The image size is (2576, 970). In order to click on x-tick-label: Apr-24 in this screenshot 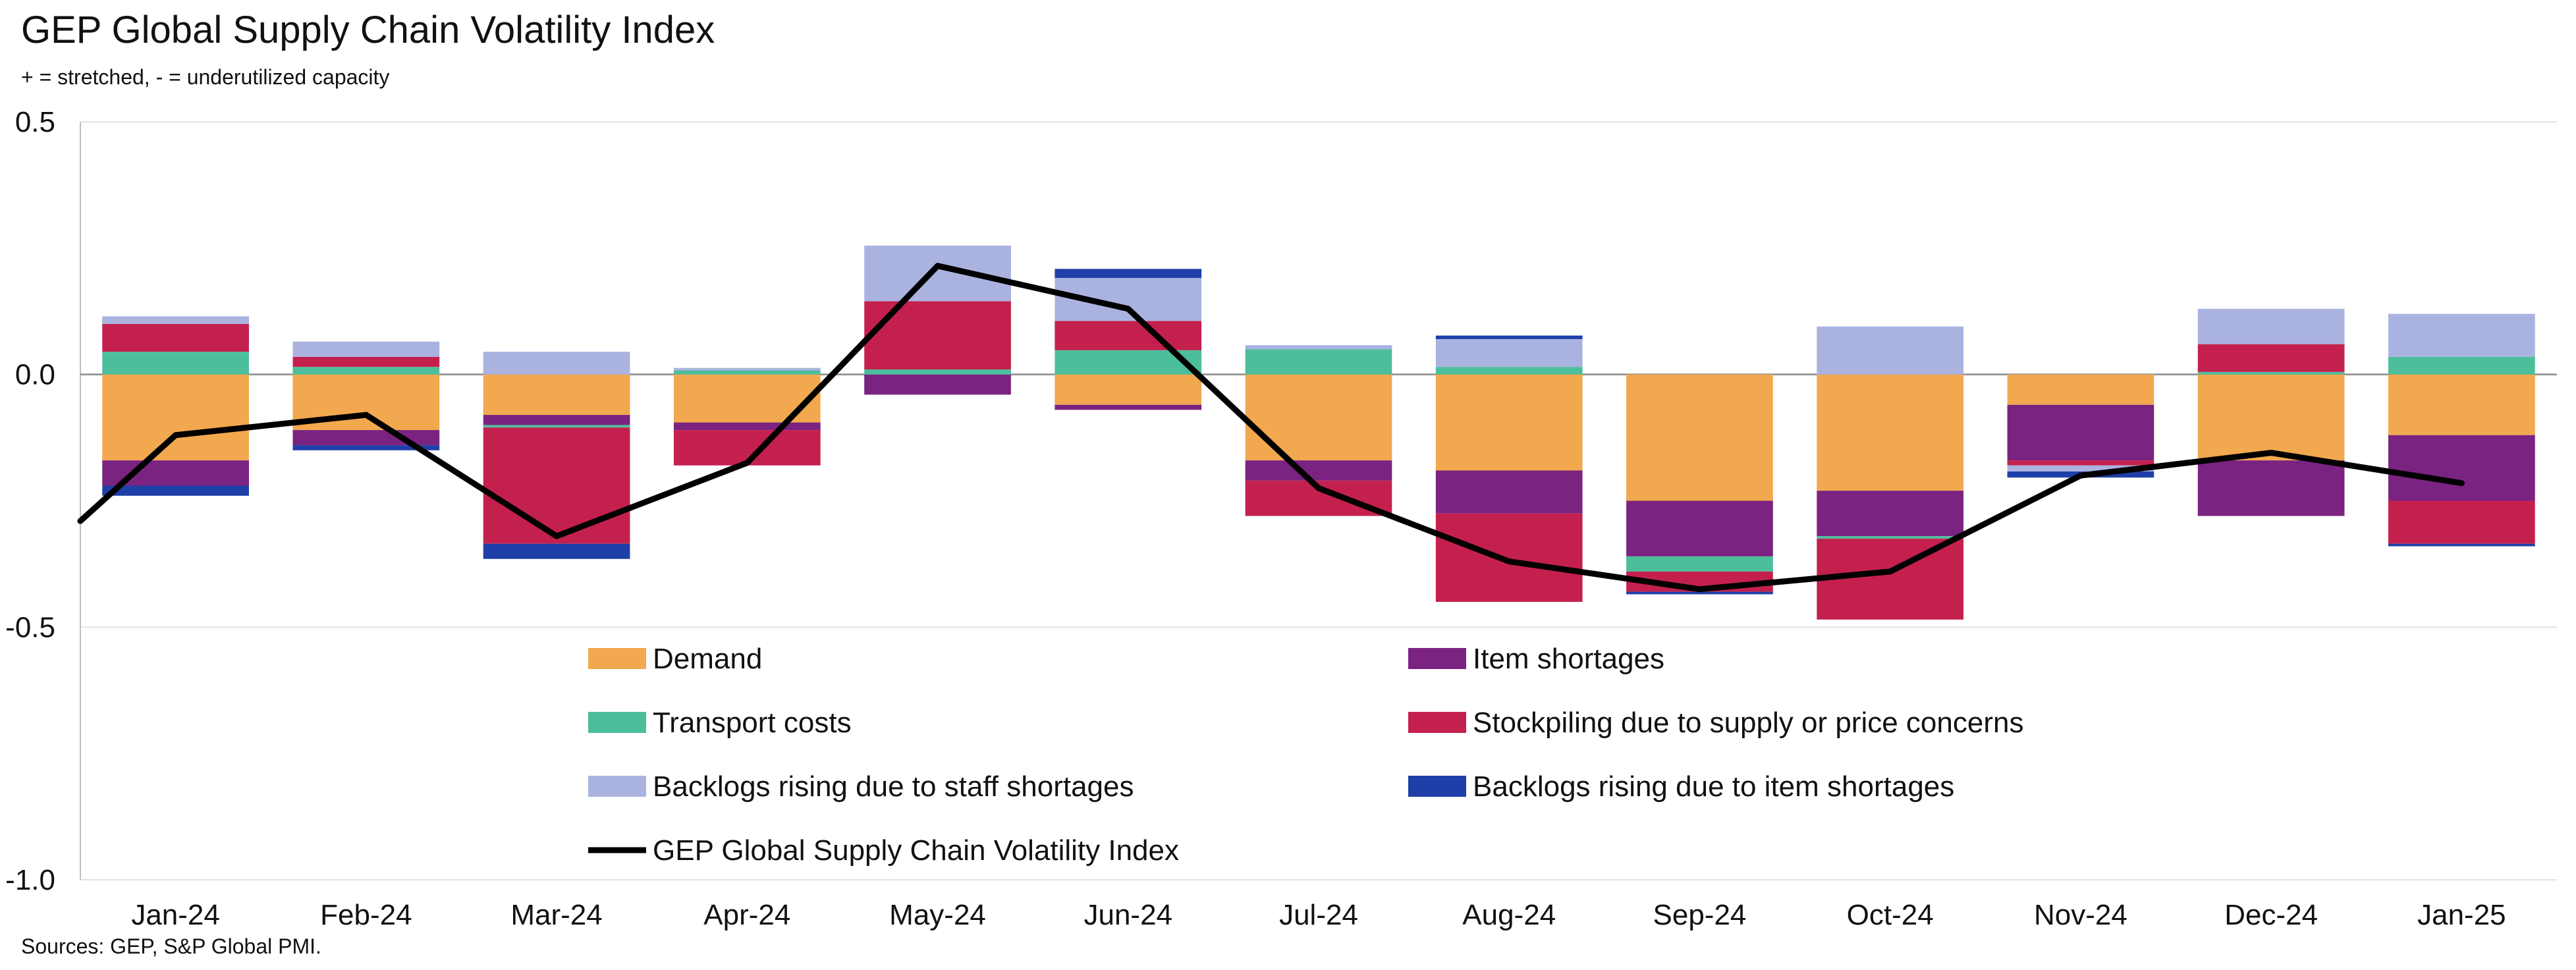, I will do `click(746, 915)`.